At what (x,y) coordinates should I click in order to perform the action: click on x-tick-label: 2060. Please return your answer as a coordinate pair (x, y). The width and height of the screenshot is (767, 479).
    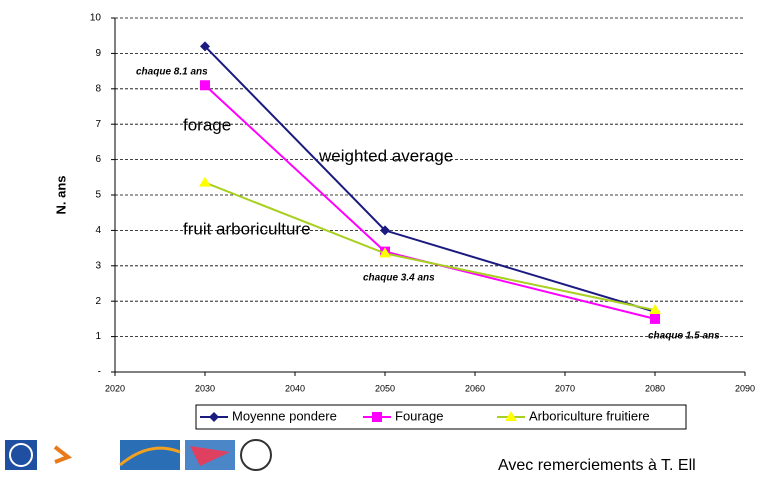
    Looking at the image, I should click on (475, 388).